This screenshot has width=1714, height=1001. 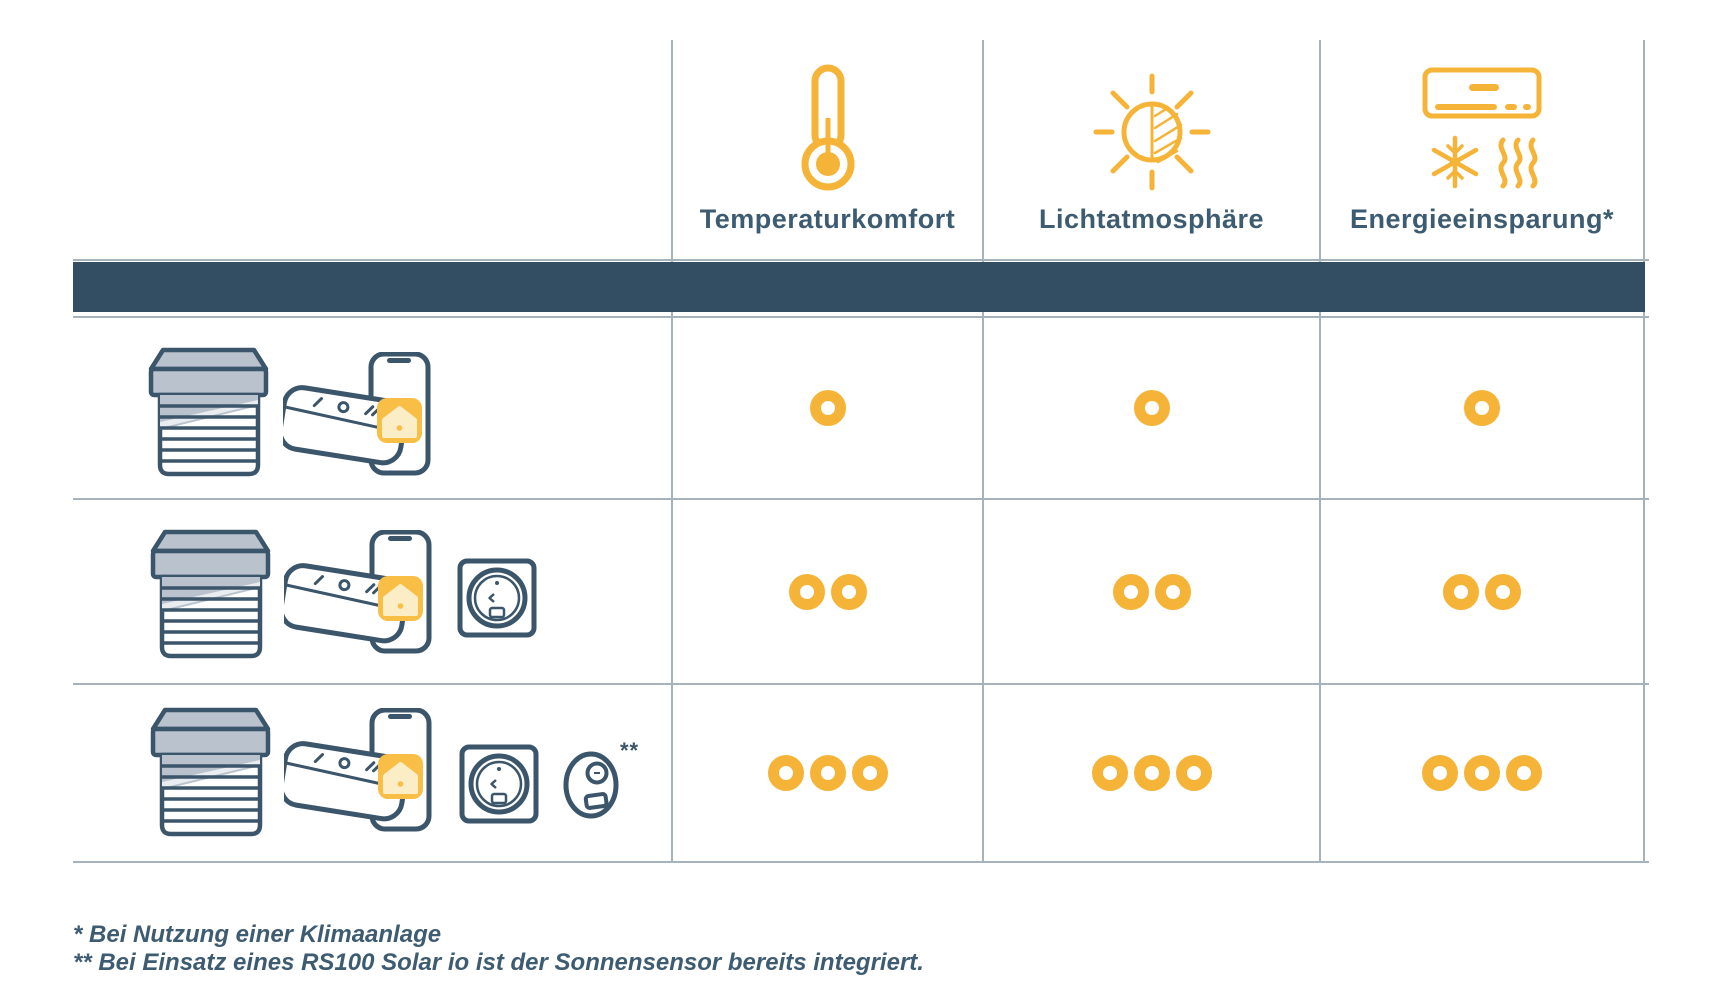 I want to click on sun-half-shaded-icon, so click(x=1152, y=132).